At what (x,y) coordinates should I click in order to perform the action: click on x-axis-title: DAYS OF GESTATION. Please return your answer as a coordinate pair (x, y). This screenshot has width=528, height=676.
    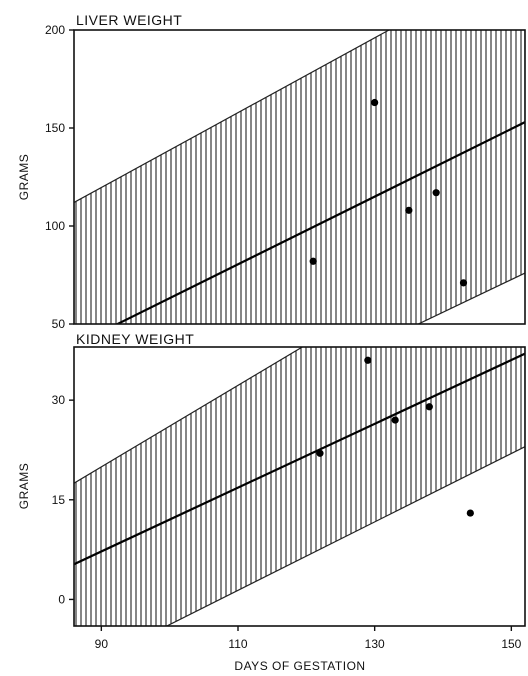
    Looking at the image, I should click on (299, 666).